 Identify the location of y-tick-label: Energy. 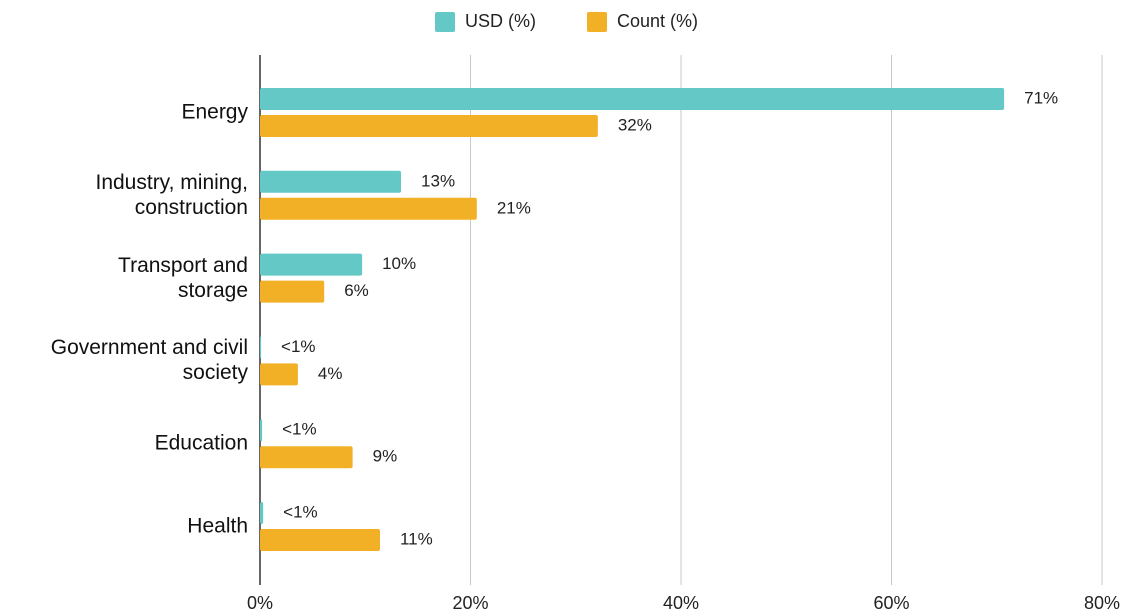
(214, 112).